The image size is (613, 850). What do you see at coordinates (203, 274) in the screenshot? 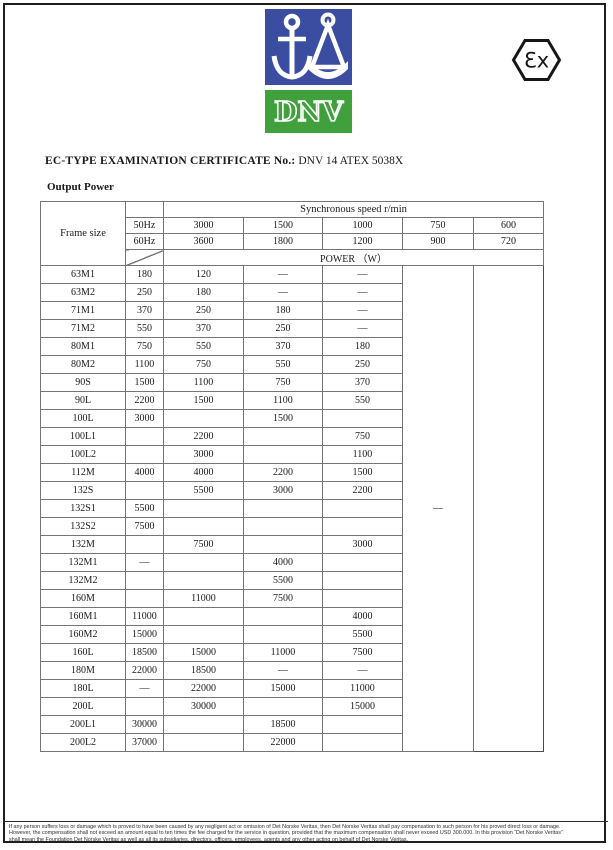
I see `power-value-cell: 120` at bounding box center [203, 274].